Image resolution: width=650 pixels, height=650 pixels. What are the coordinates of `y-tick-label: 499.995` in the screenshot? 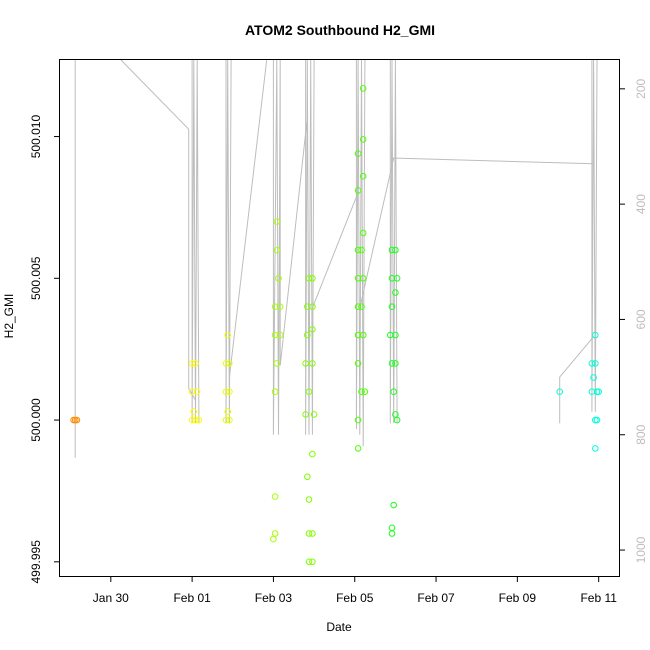 It's located at (36, 562).